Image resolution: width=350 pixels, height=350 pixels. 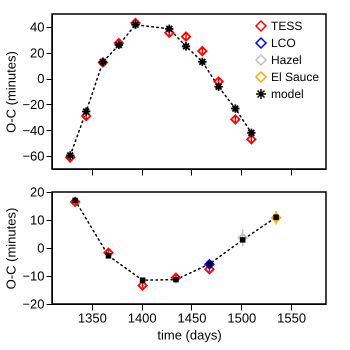 I want to click on x-tick-label: 1350, so click(x=92, y=318).